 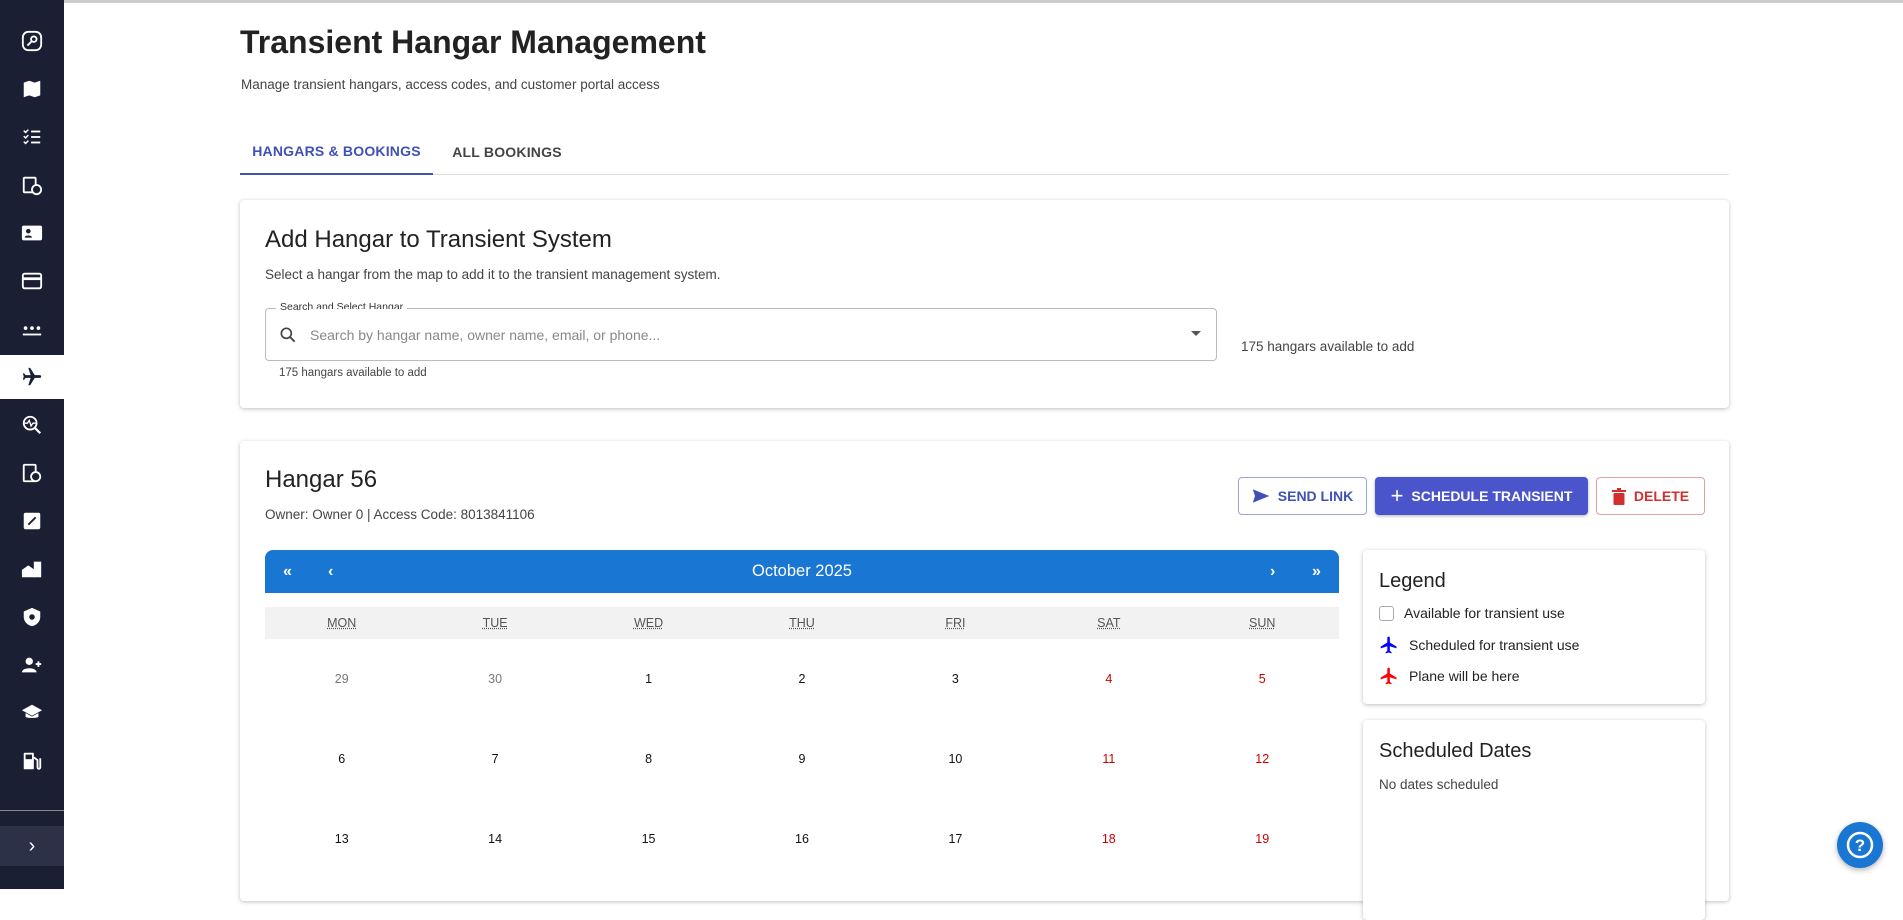 What do you see at coordinates (1484, 613) in the screenshot?
I see `legend-label: Available for transient use` at bounding box center [1484, 613].